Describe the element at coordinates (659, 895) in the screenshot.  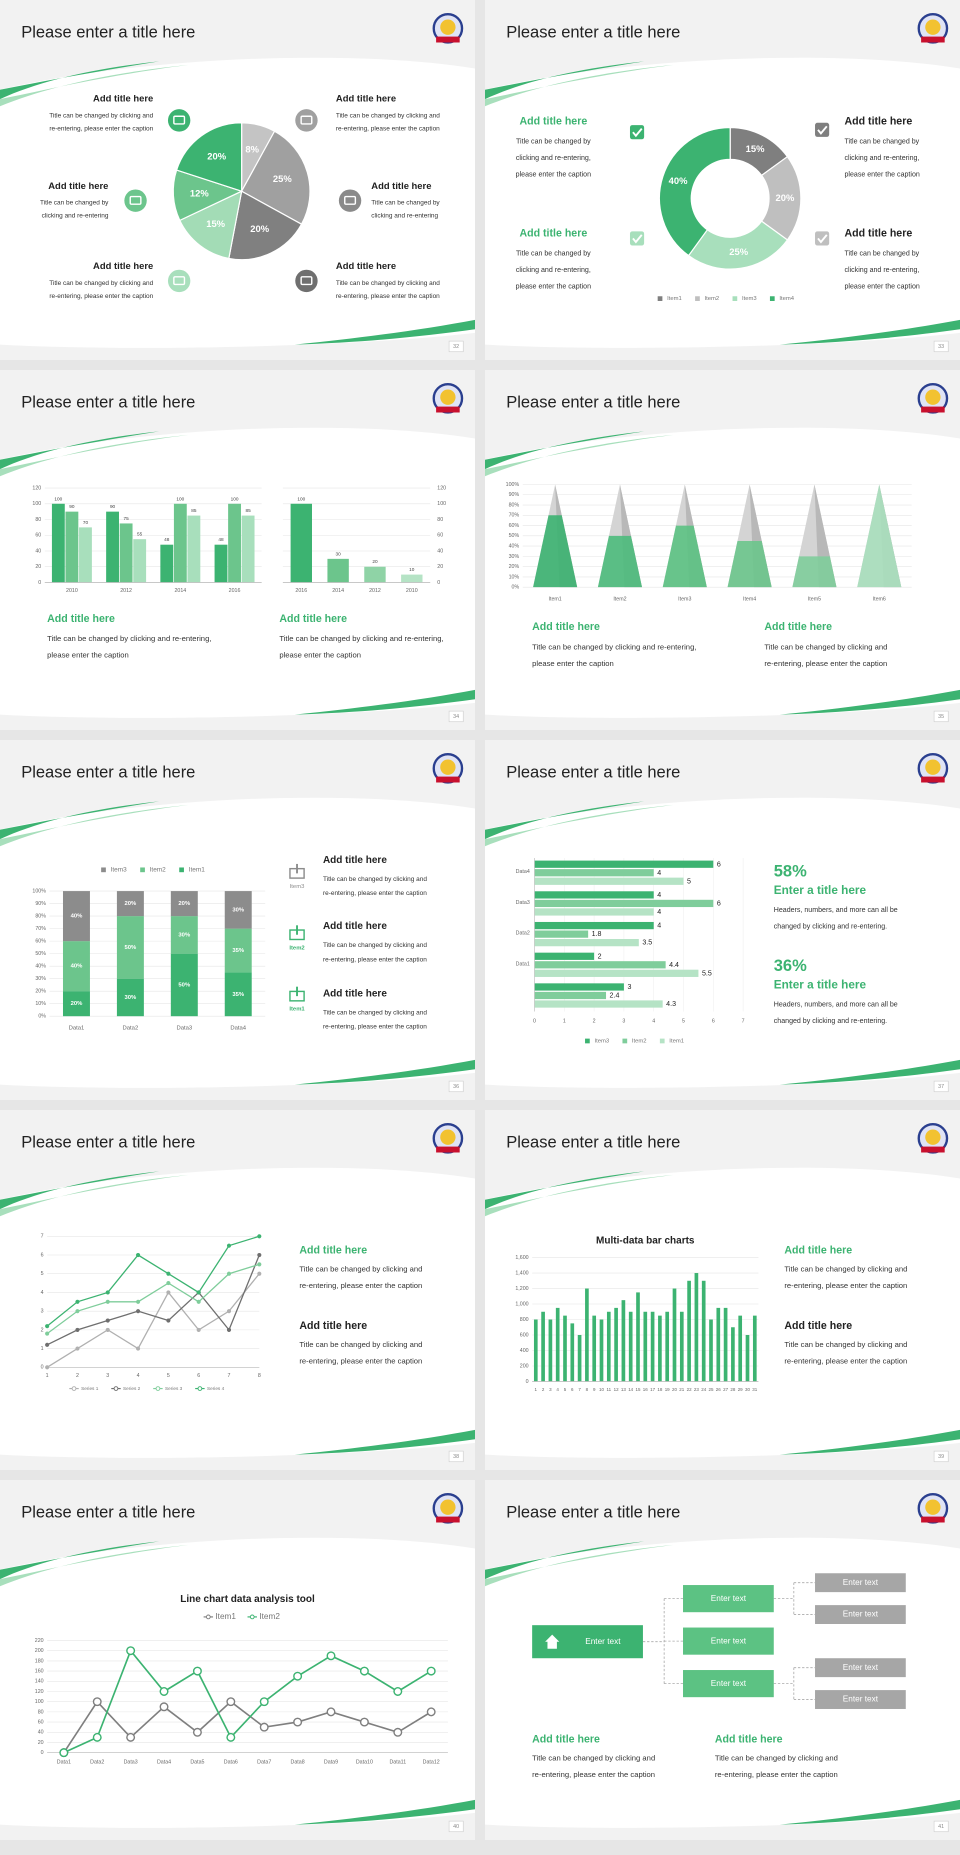
I see `data-label: 4` at that location.